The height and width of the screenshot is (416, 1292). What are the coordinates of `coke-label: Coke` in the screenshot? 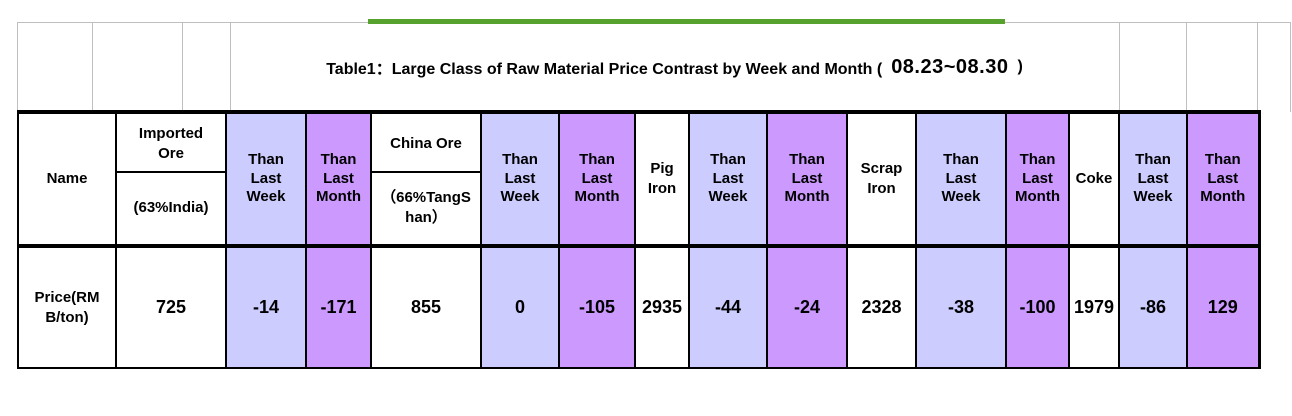 It's located at (1094, 179).